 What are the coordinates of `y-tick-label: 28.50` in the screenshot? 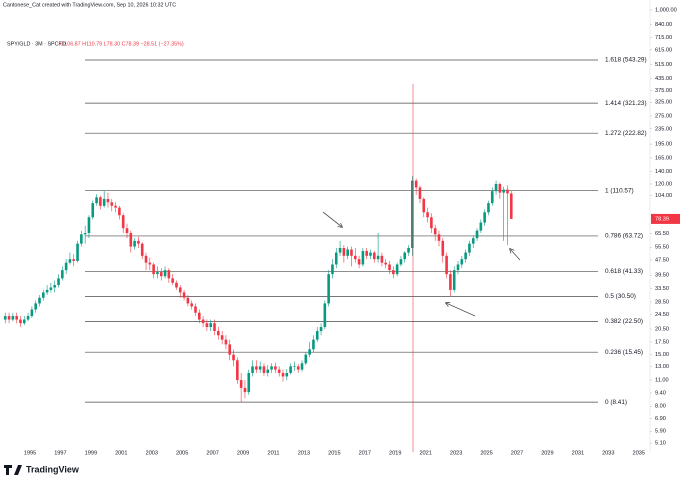 It's located at (662, 302).